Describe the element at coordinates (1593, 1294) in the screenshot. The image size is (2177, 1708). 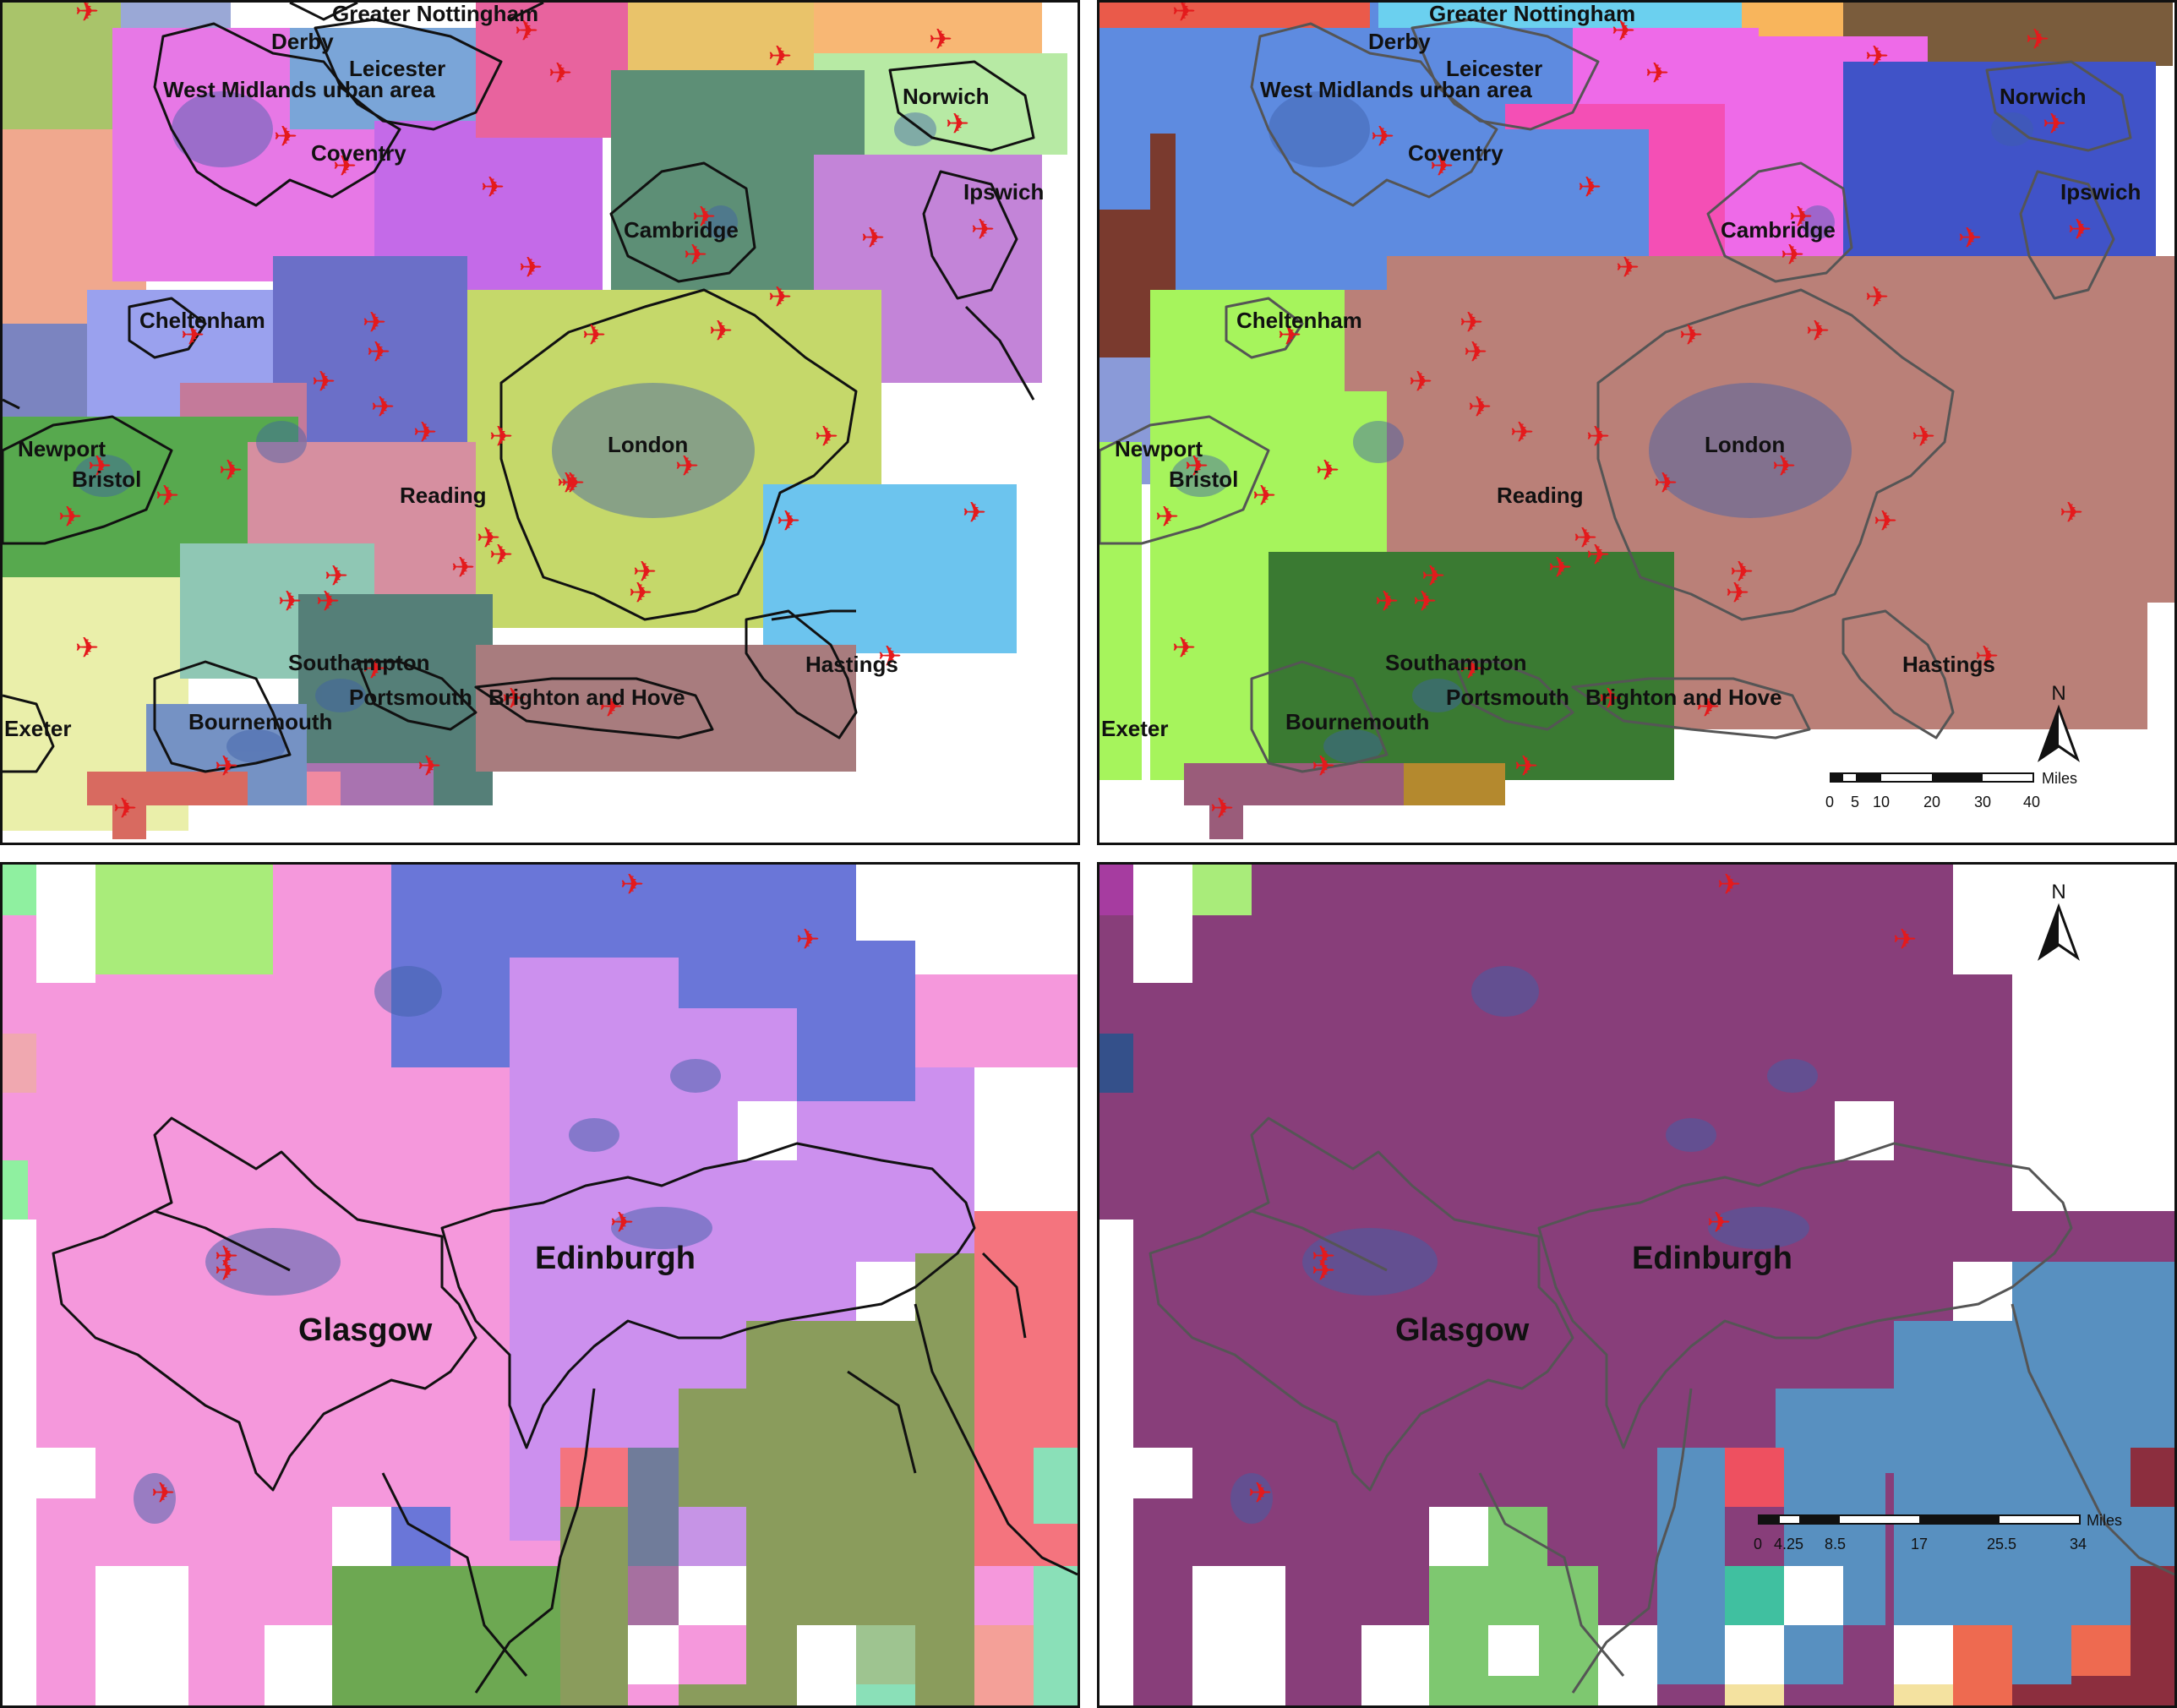
I see `city-labels: Edinburgh Glasgow` at that location.